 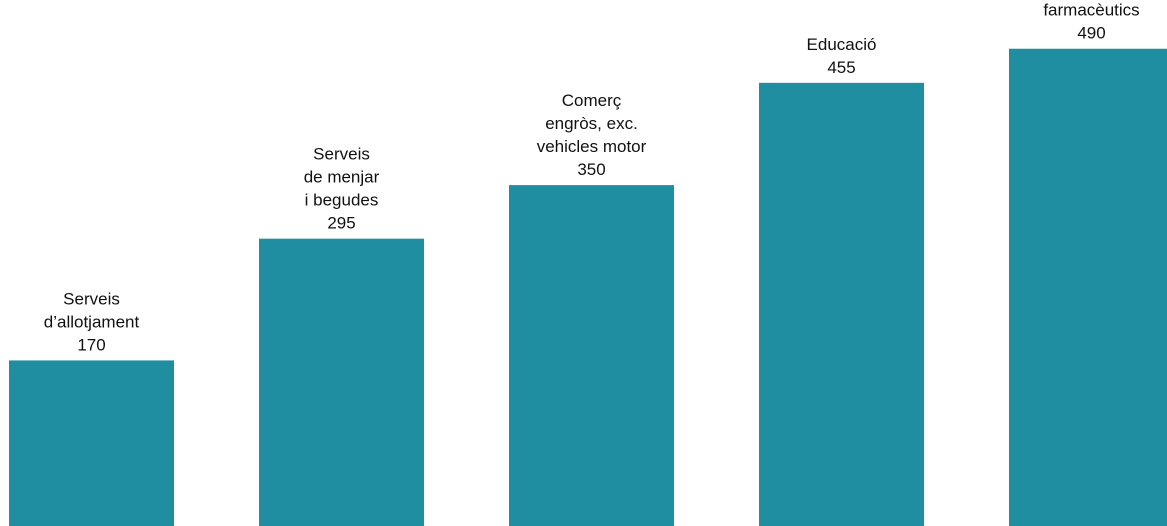 I want to click on category-label-3-line-2: engròs, exc., so click(x=591, y=123).